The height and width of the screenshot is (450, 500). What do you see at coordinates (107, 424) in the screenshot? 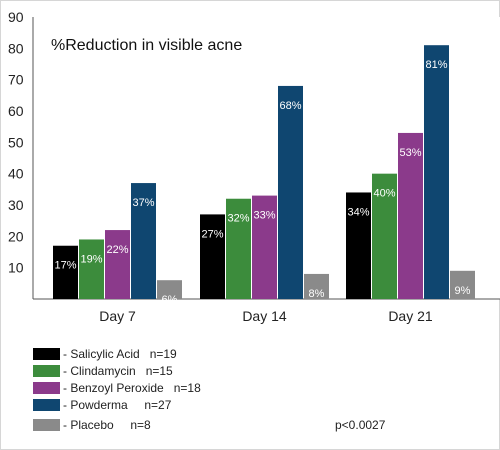
I see `legend-label: - Placebo n=8` at bounding box center [107, 424].